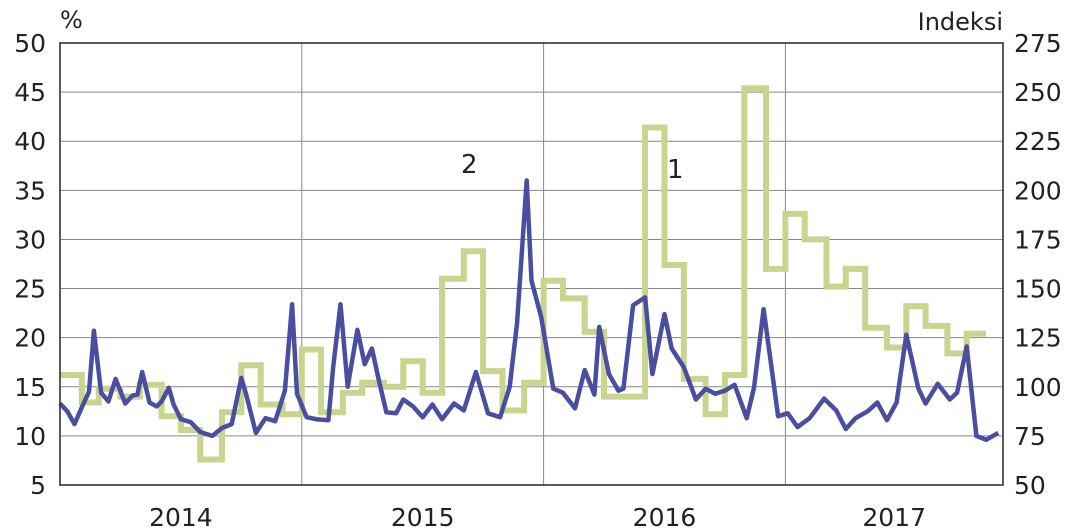 This screenshot has width=1072, height=531. What do you see at coordinates (960, 22) in the screenshot?
I see `right-axis-unit: Indeksi` at bounding box center [960, 22].